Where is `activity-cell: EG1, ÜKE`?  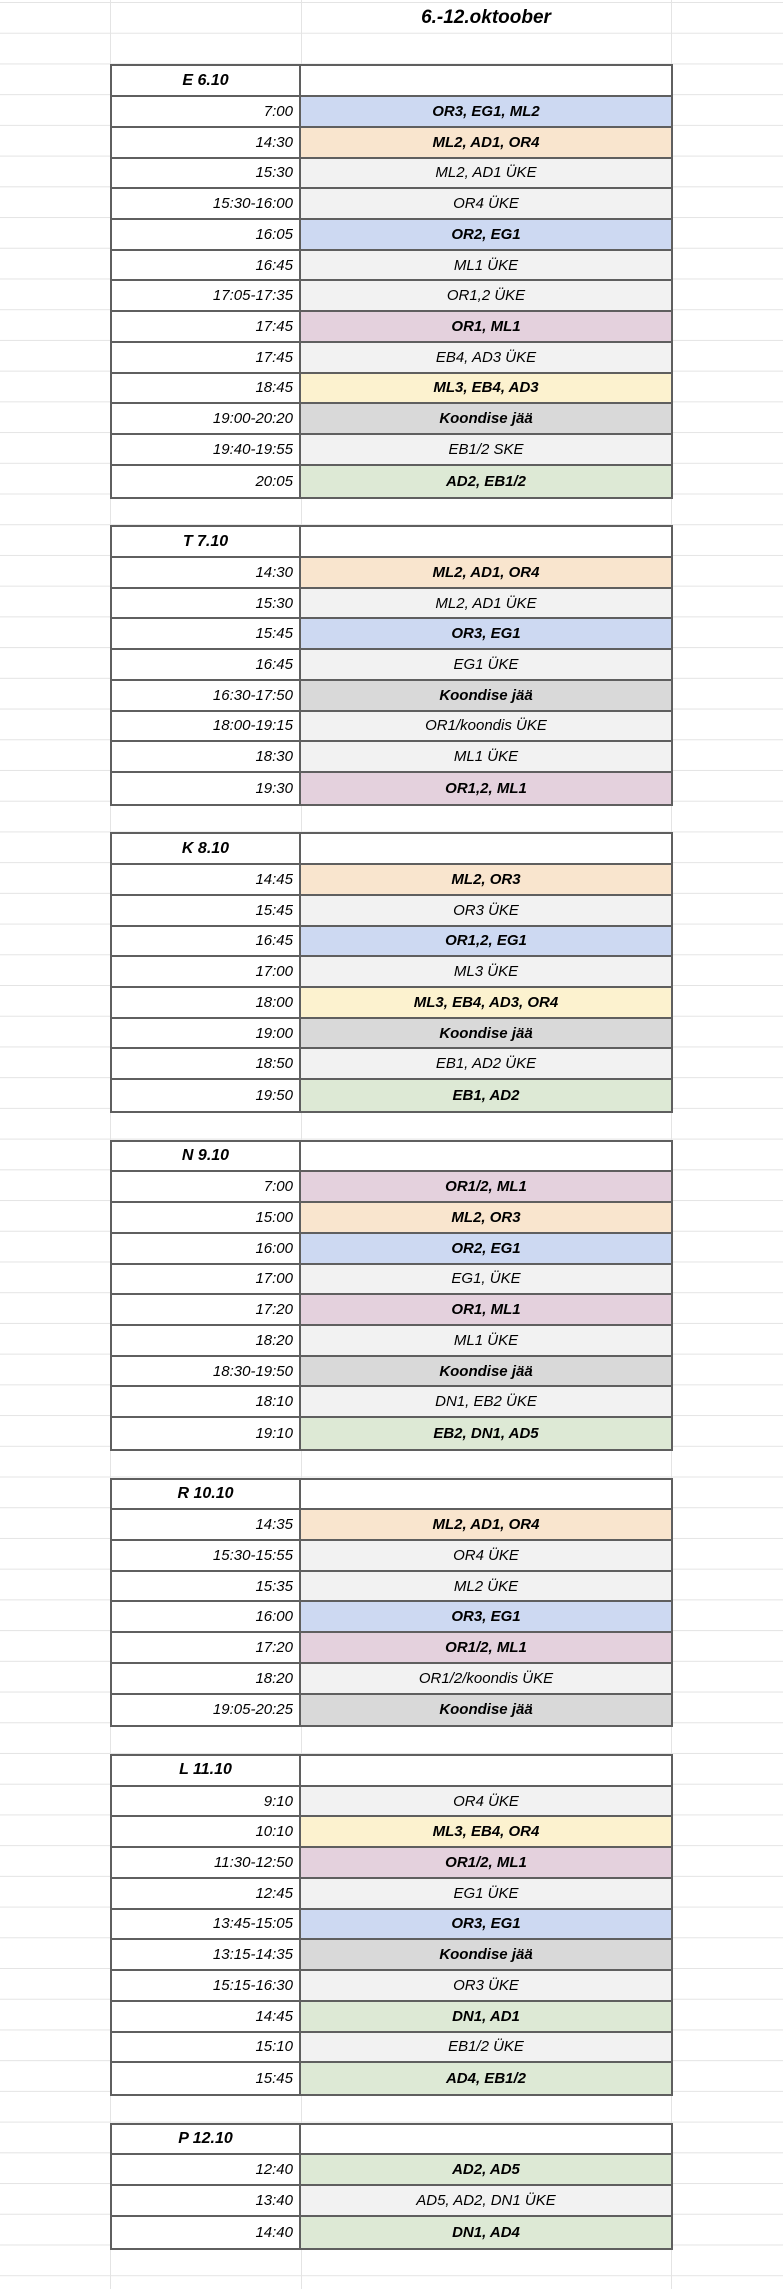 activity-cell: EG1, ÜKE is located at coordinates (486, 1279).